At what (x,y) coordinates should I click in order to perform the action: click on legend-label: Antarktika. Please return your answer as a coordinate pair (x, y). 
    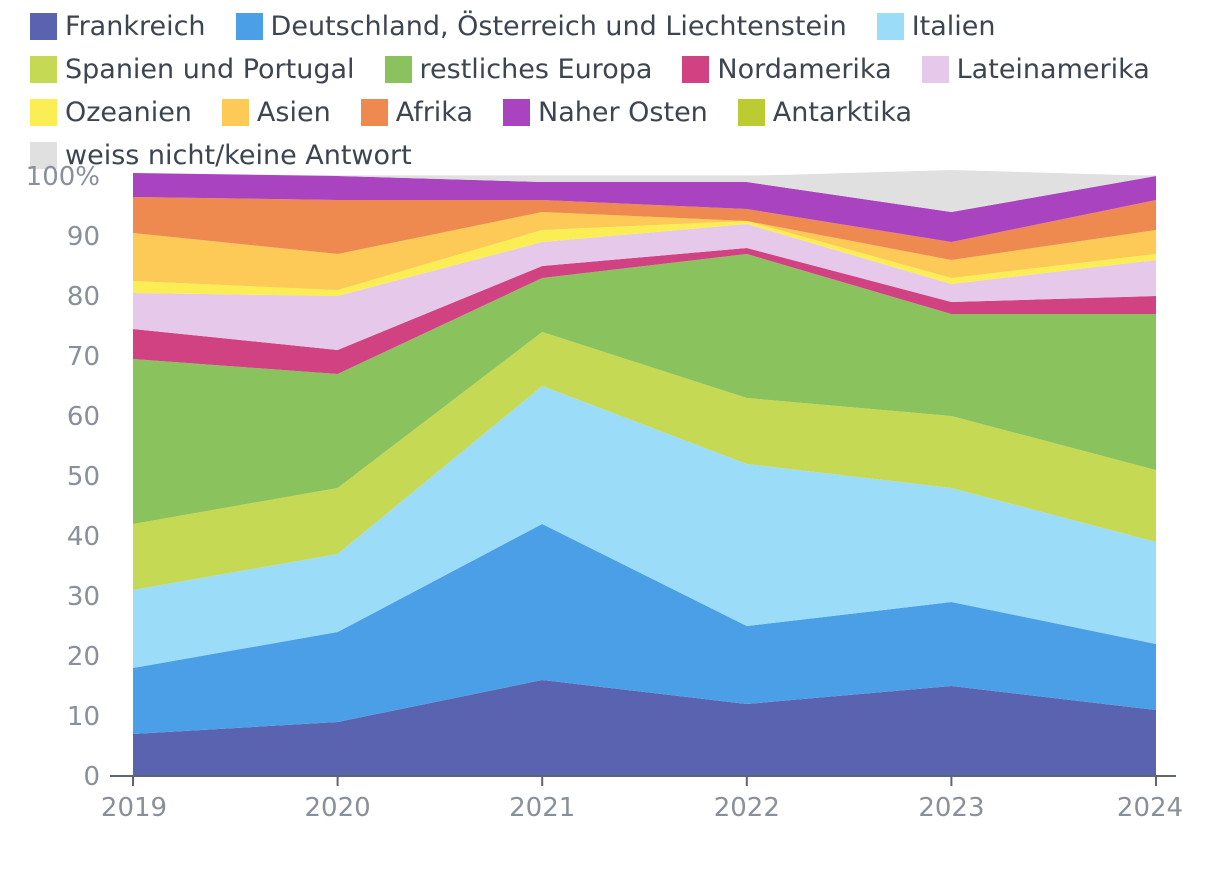
    Looking at the image, I should click on (842, 112).